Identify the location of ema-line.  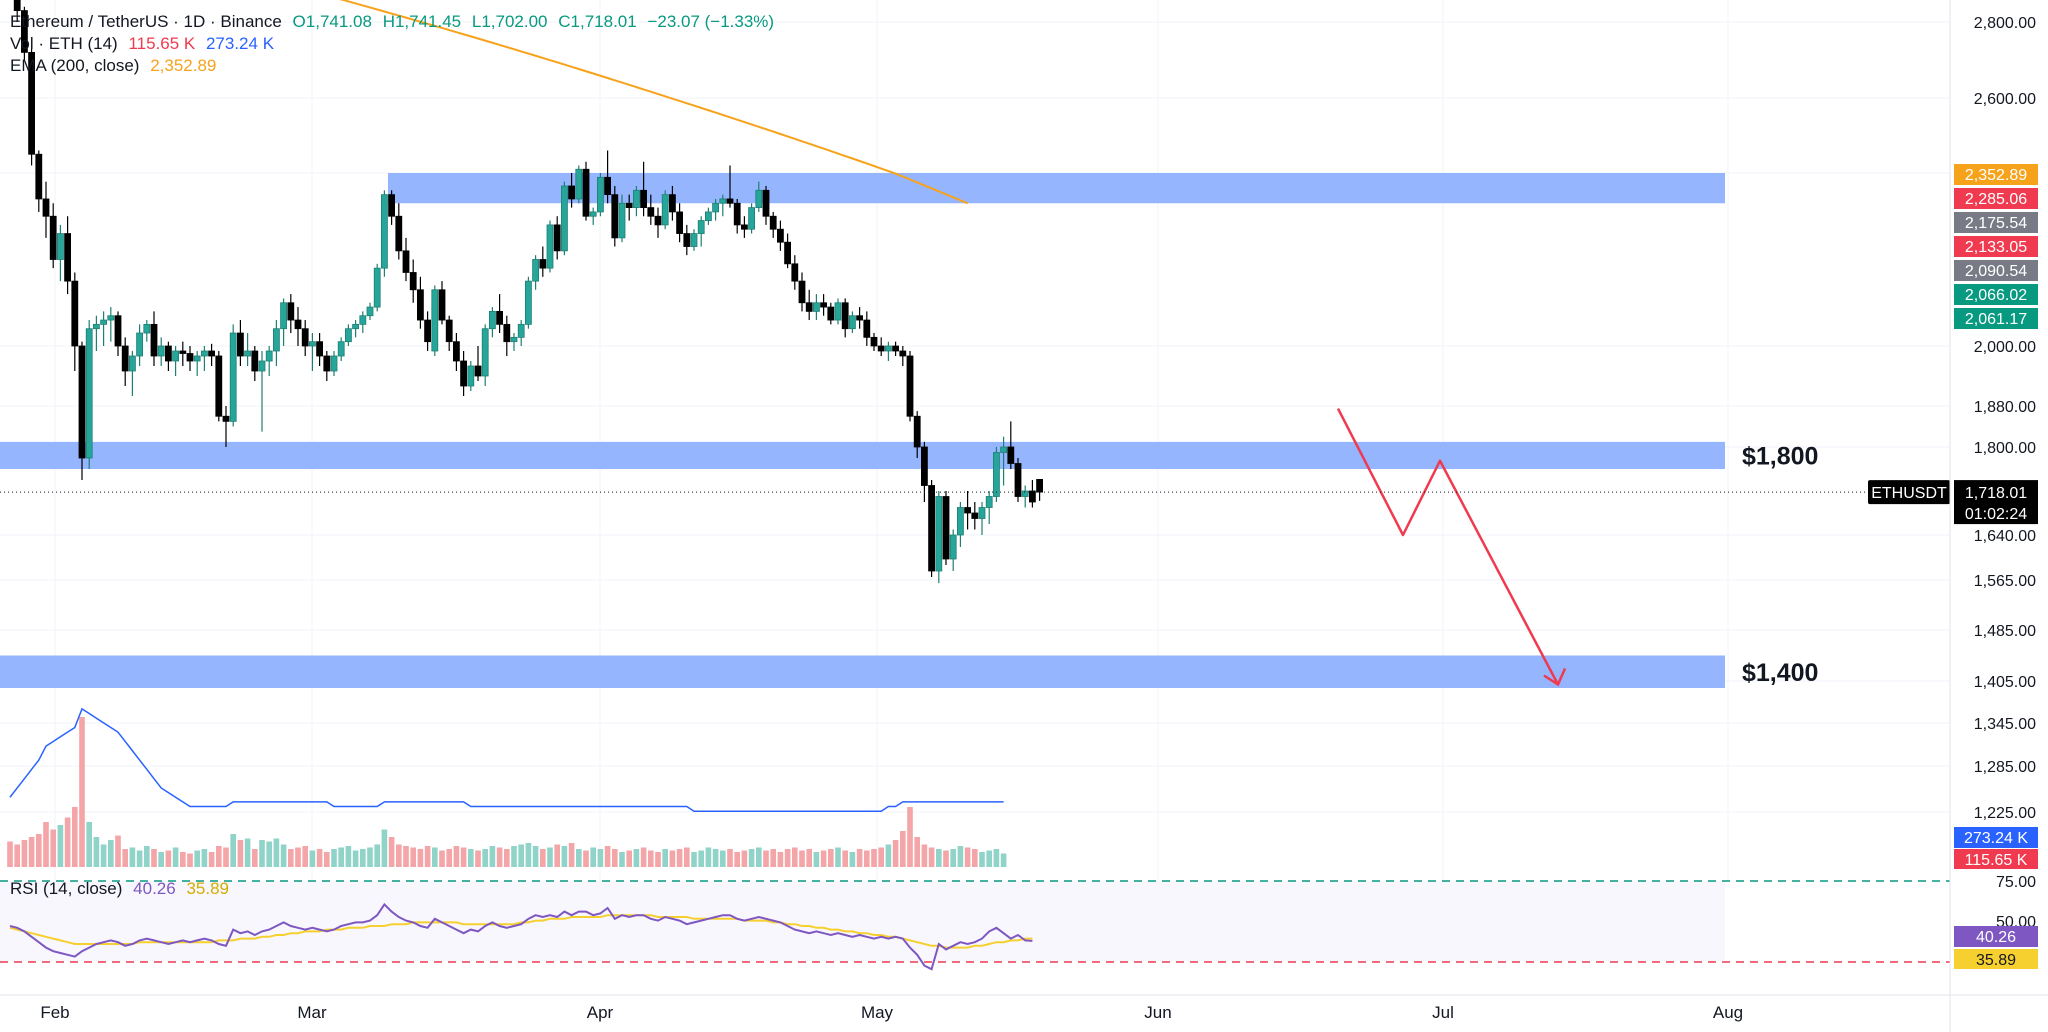
(653, 102).